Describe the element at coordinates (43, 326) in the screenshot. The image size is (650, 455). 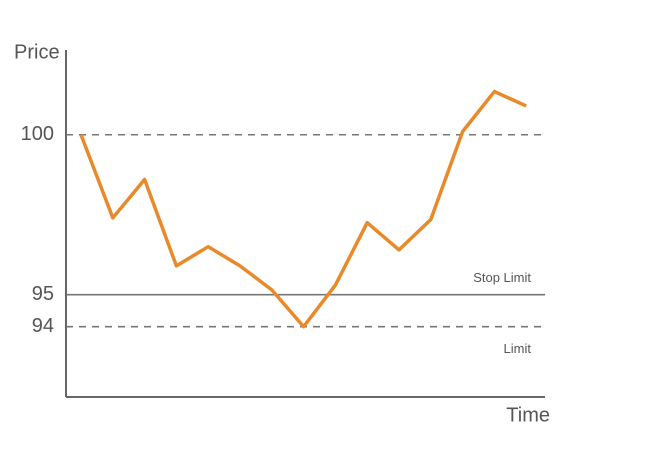
I see `y-tick-label: 94` at that location.